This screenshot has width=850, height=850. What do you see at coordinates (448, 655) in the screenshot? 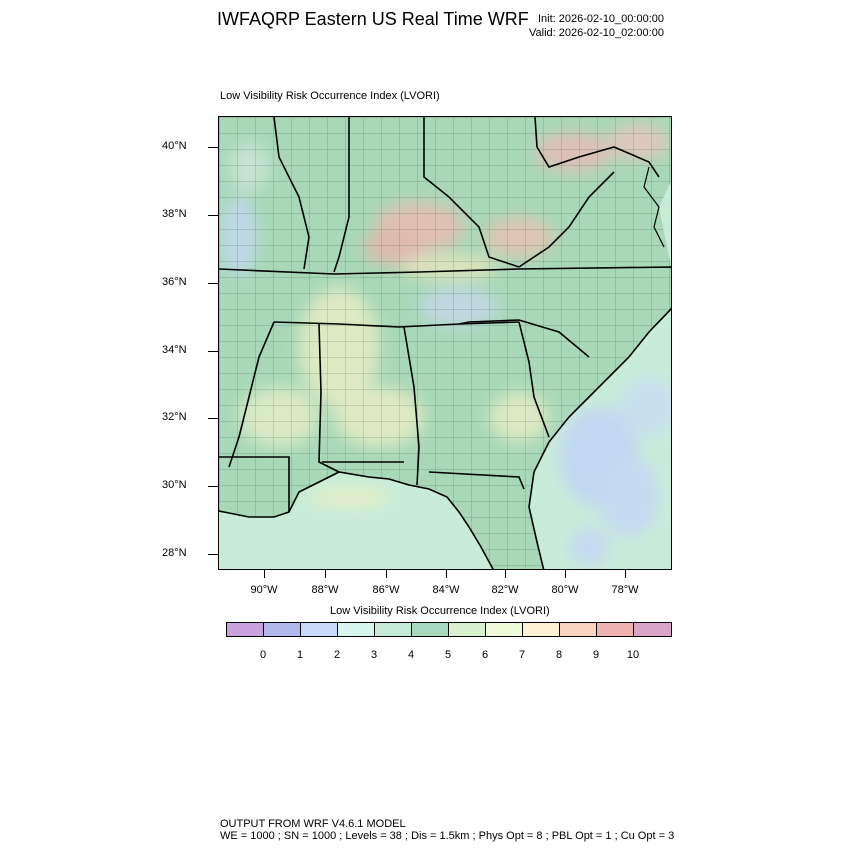
I see `colorbar-label: 5` at bounding box center [448, 655].